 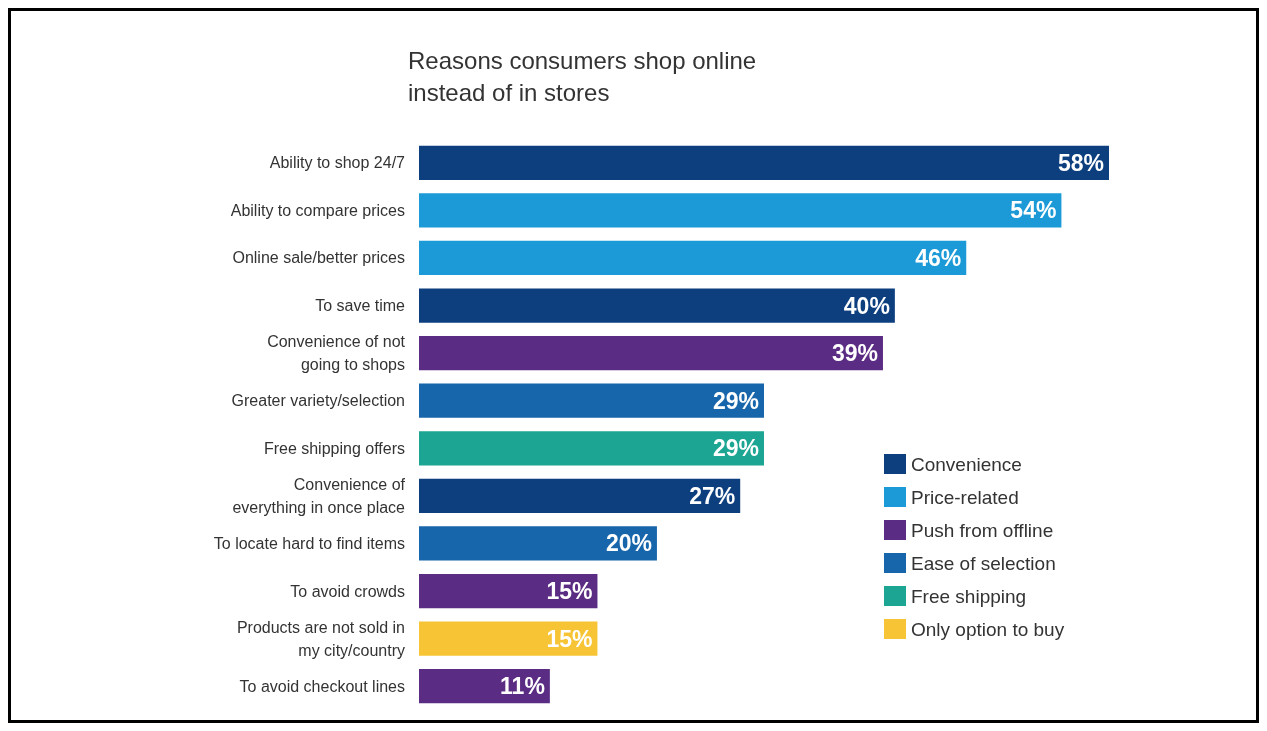 I want to click on y-tick-label: Greater variety/selection, so click(x=318, y=401).